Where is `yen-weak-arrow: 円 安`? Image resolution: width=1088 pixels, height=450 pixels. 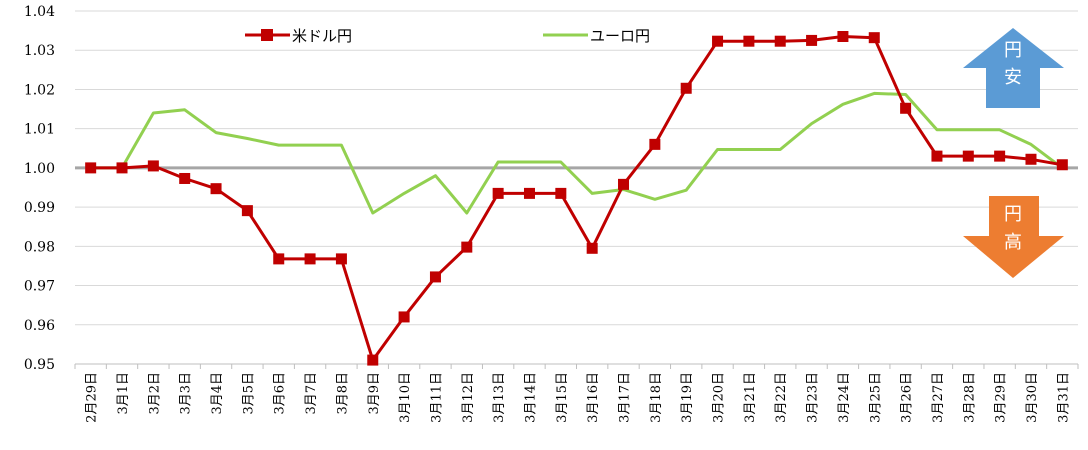
yen-weak-arrow: 円 安 is located at coordinates (1013, 68).